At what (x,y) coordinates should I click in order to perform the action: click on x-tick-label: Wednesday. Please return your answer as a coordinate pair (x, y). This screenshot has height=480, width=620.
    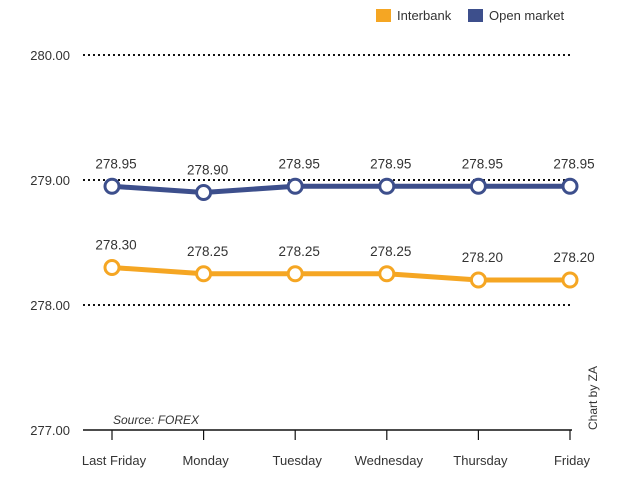
    Looking at the image, I should click on (389, 460).